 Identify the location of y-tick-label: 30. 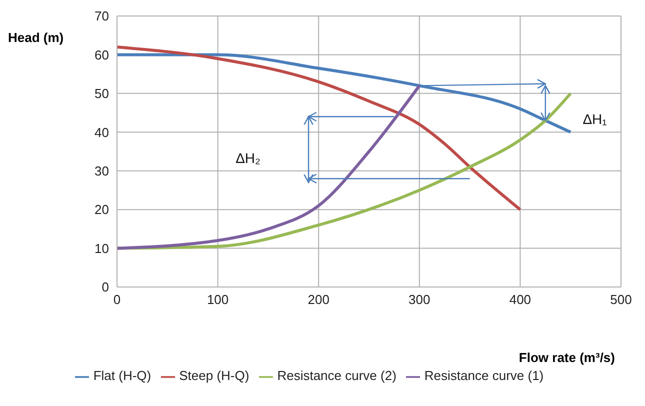
(101, 170).